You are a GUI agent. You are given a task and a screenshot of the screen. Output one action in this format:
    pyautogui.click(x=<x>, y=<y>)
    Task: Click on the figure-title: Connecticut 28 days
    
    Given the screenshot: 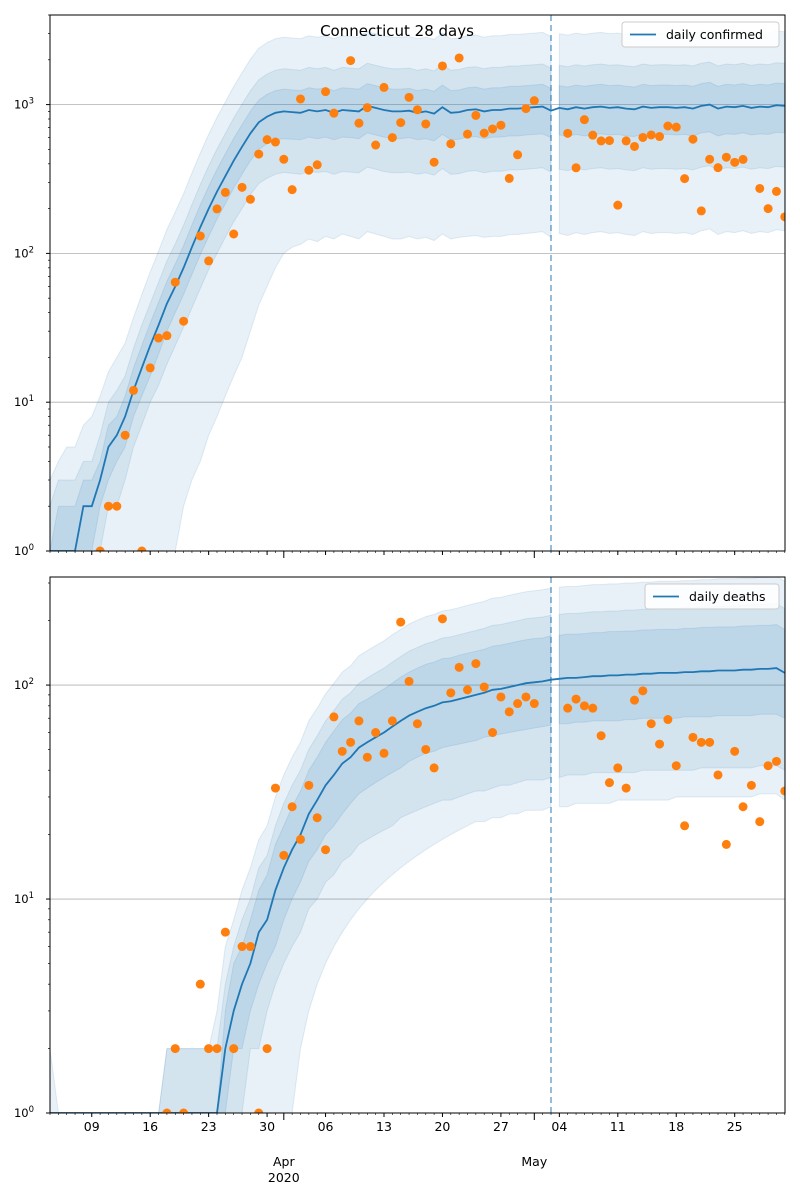 What is the action you would take?
    pyautogui.click(x=397, y=31)
    